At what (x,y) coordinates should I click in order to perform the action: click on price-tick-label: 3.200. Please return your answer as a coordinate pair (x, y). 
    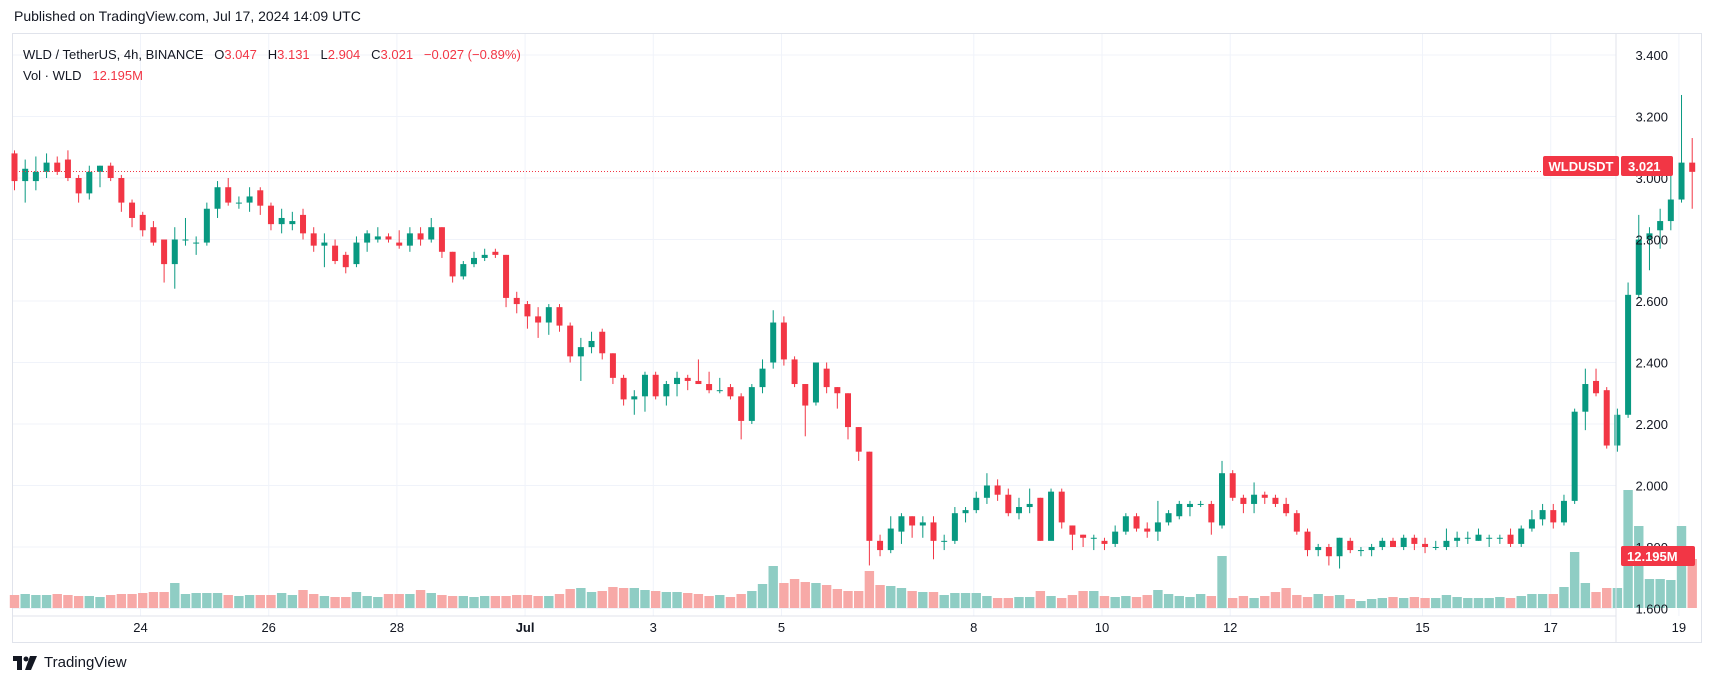
    Looking at the image, I should click on (1651, 117).